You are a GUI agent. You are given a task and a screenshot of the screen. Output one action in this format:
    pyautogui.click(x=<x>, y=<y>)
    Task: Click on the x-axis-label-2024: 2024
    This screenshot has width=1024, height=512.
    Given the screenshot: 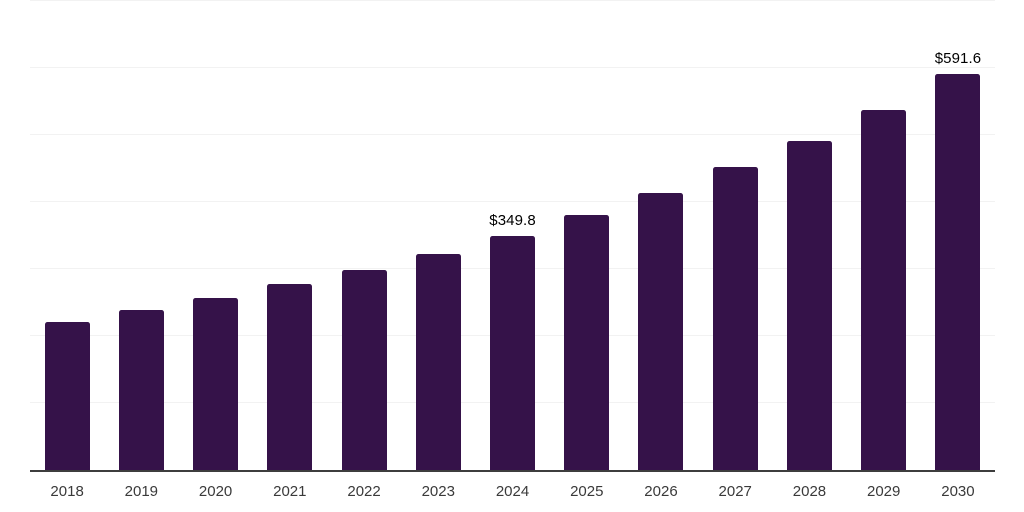 What is the action you would take?
    pyautogui.click(x=512, y=491)
    